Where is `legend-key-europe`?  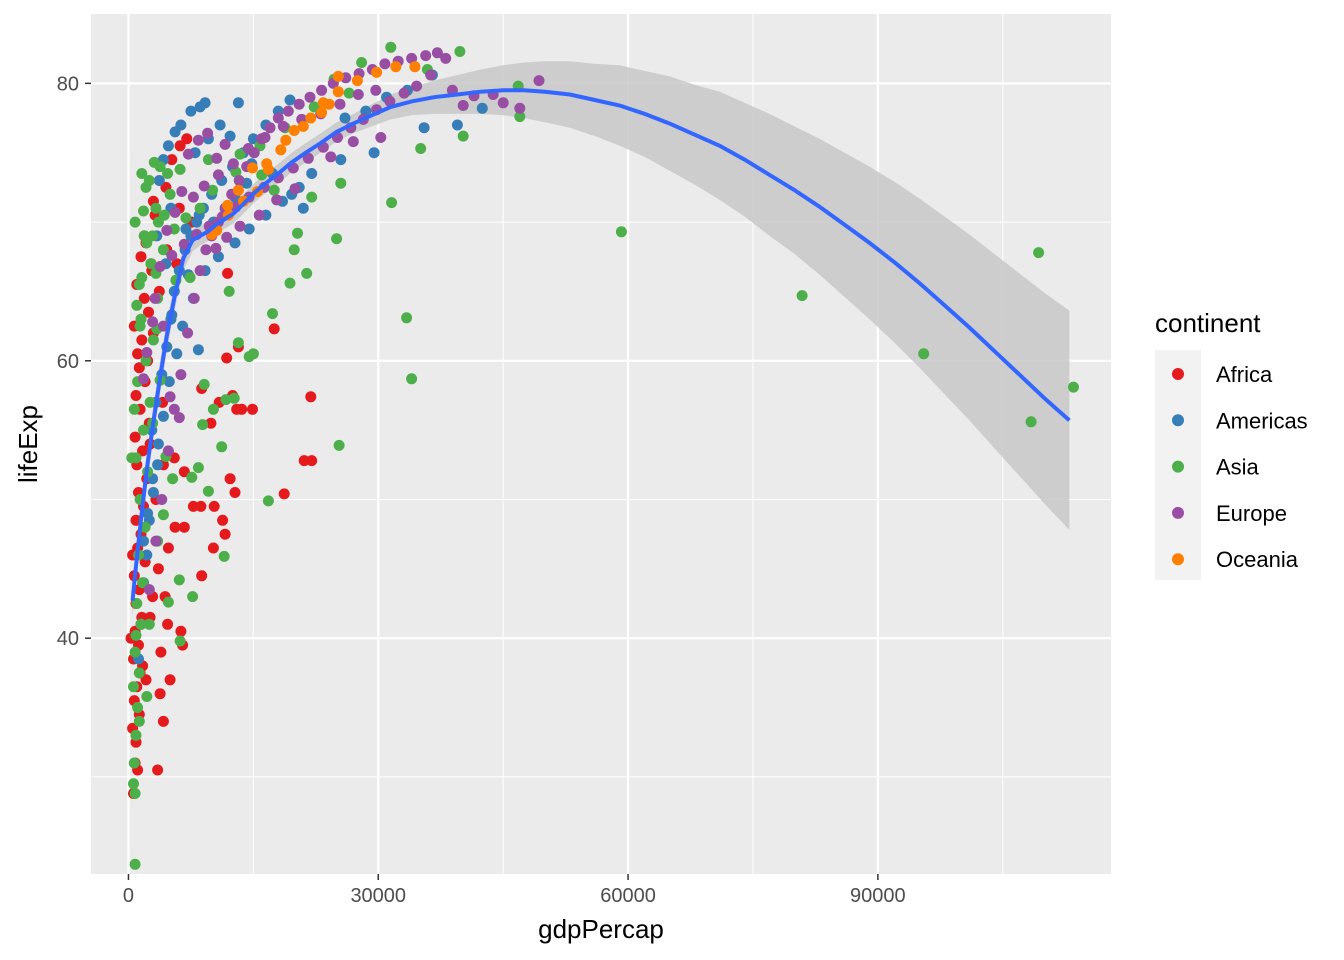
legend-key-europe is located at coordinates (1178, 512).